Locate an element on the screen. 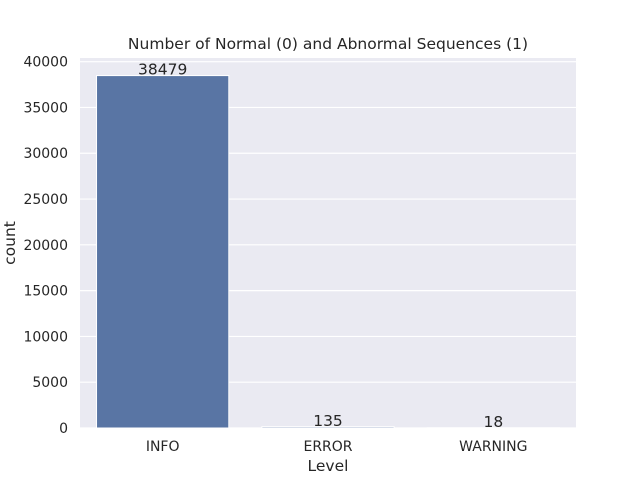 This screenshot has width=640, height=480. y-tick-label: 30000 is located at coordinates (45, 154).